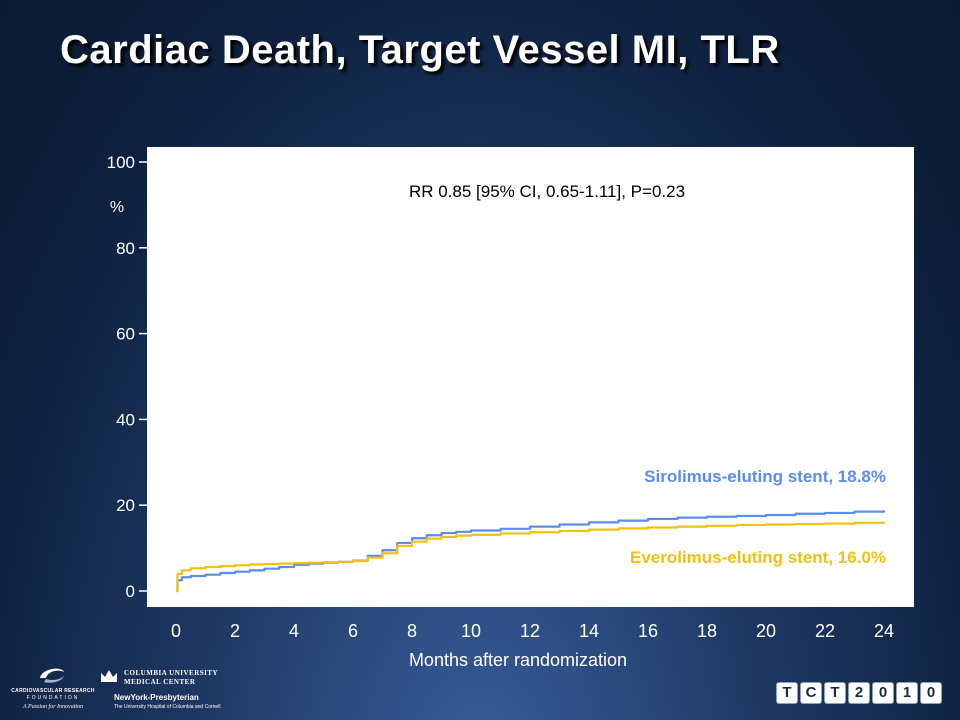 The height and width of the screenshot is (720, 960). Describe the element at coordinates (109, 676) in the screenshot. I see `crown-icon` at that location.